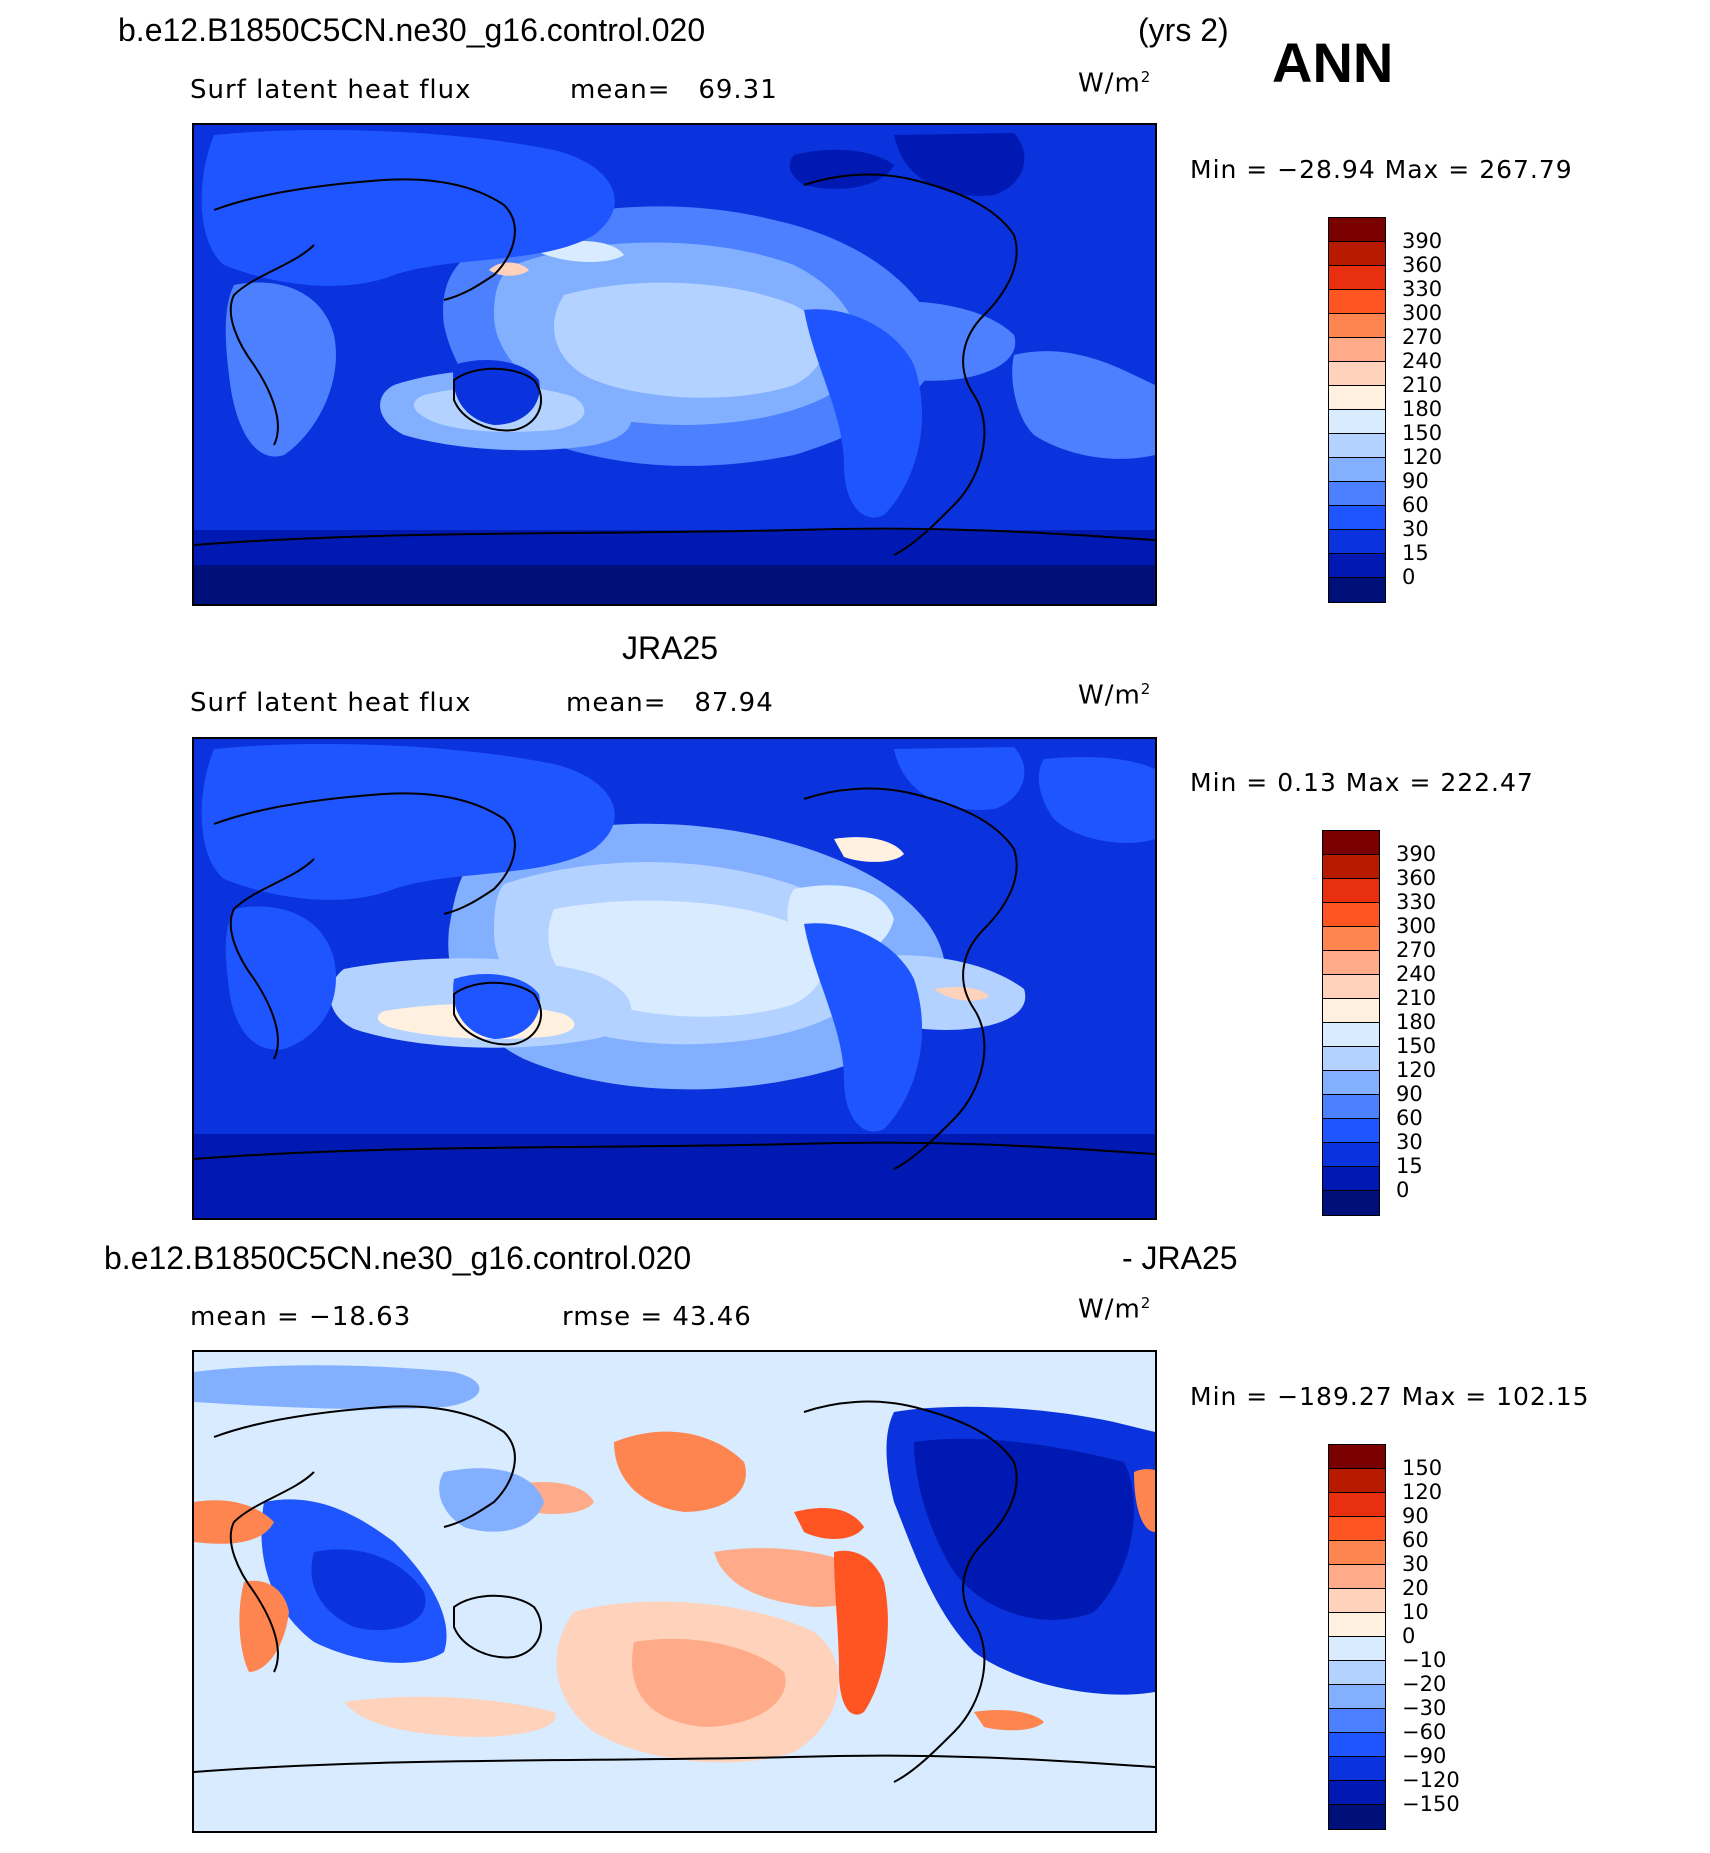  What do you see at coordinates (1416, 926) in the screenshot?
I see `panel2-colorbar-label: 300` at bounding box center [1416, 926].